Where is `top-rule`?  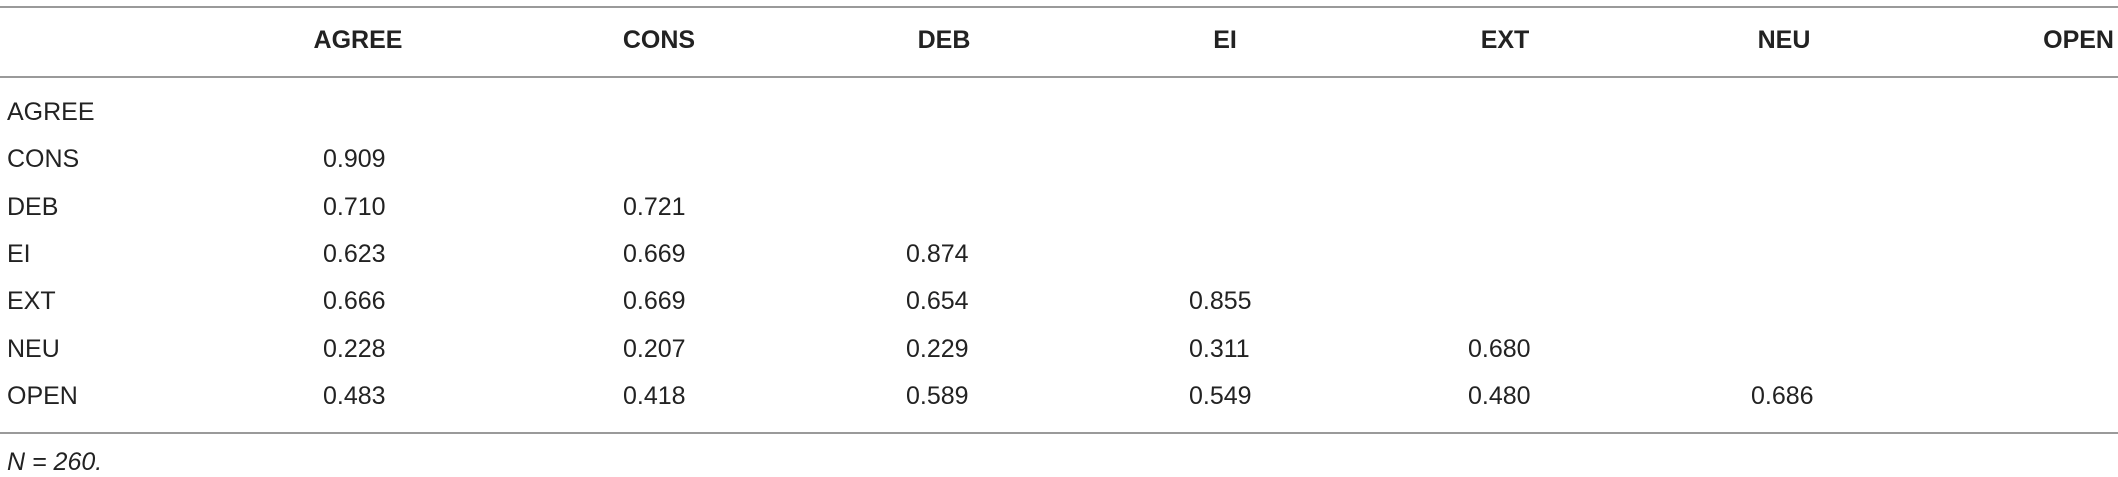
top-rule is located at coordinates (1059, 7).